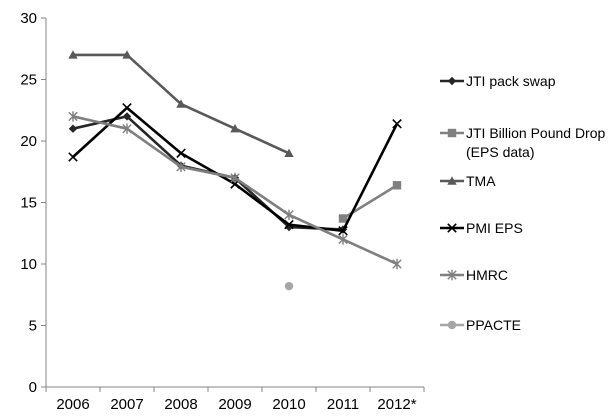 This screenshot has width=616, height=416. Describe the element at coordinates (33, 326) in the screenshot. I see `y-tick-label: 5` at that location.